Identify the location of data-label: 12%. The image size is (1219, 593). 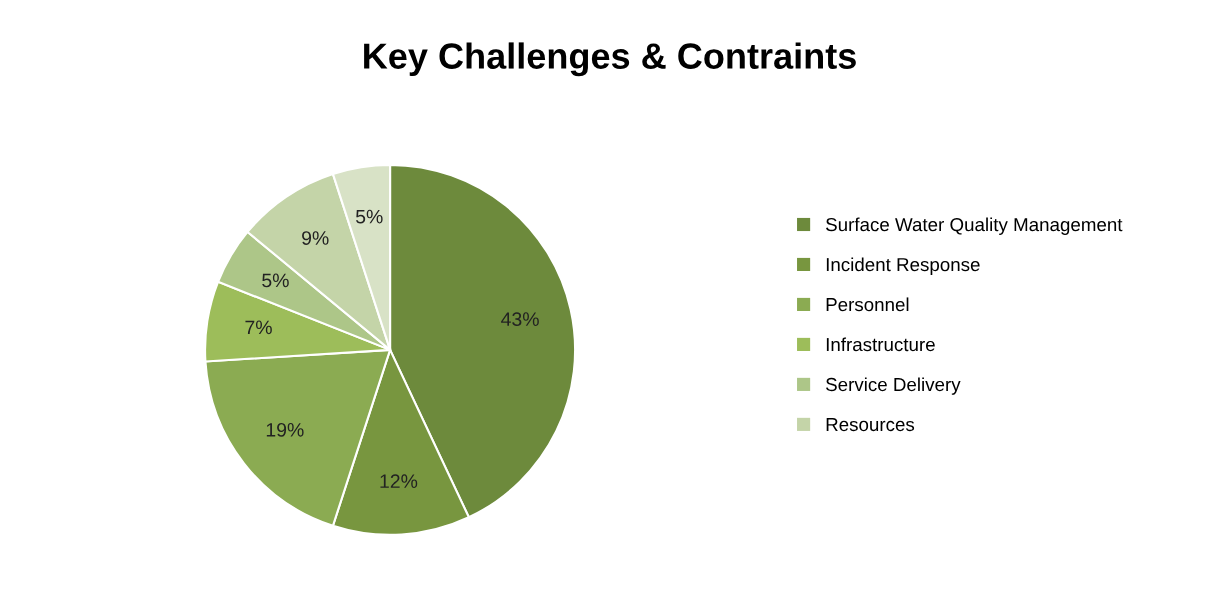
(399, 481).